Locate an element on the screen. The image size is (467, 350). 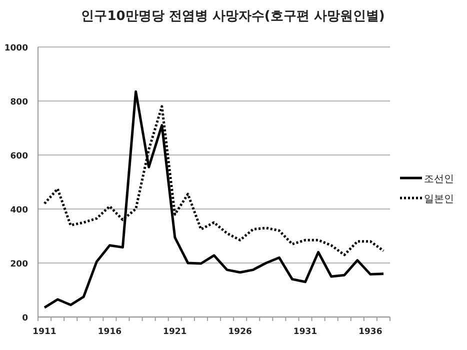
y-tick-label: 400 is located at coordinates (19, 211).